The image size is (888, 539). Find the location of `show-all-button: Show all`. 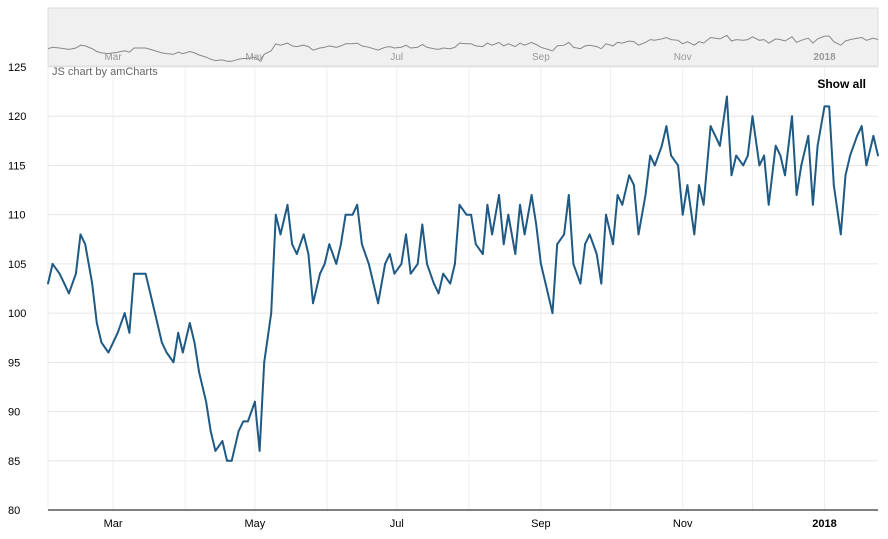

show-all-button: Show all is located at coordinates (841, 84).